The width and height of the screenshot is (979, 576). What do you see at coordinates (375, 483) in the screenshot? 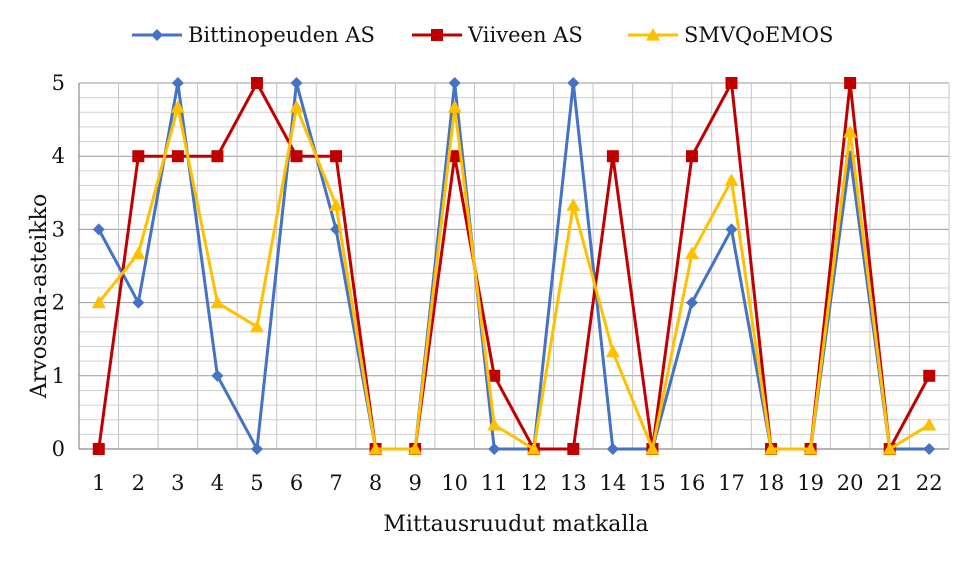
I see `x-tick-label: 8` at bounding box center [375, 483].